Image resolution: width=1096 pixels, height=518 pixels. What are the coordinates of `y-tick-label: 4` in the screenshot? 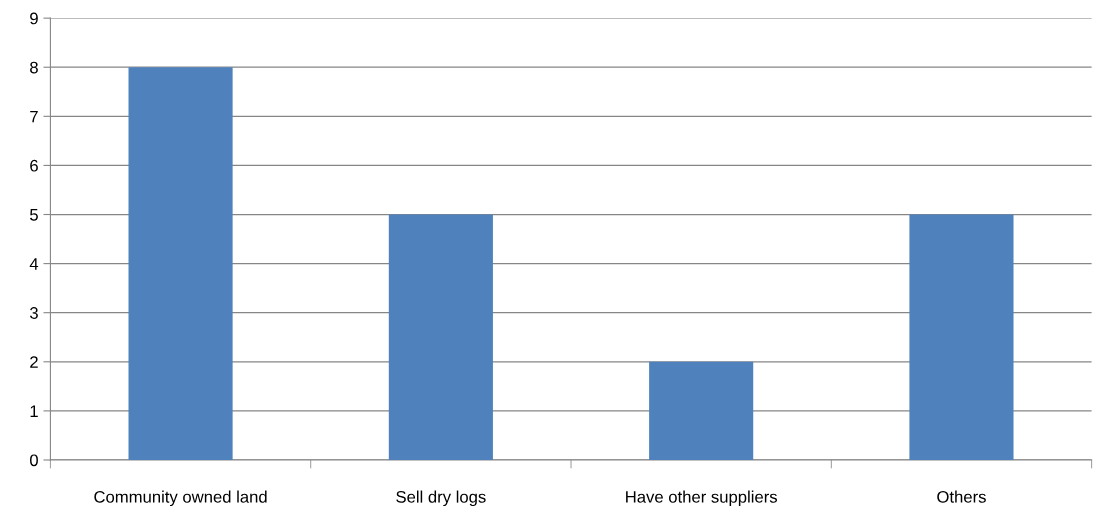 It's located at (34, 264).